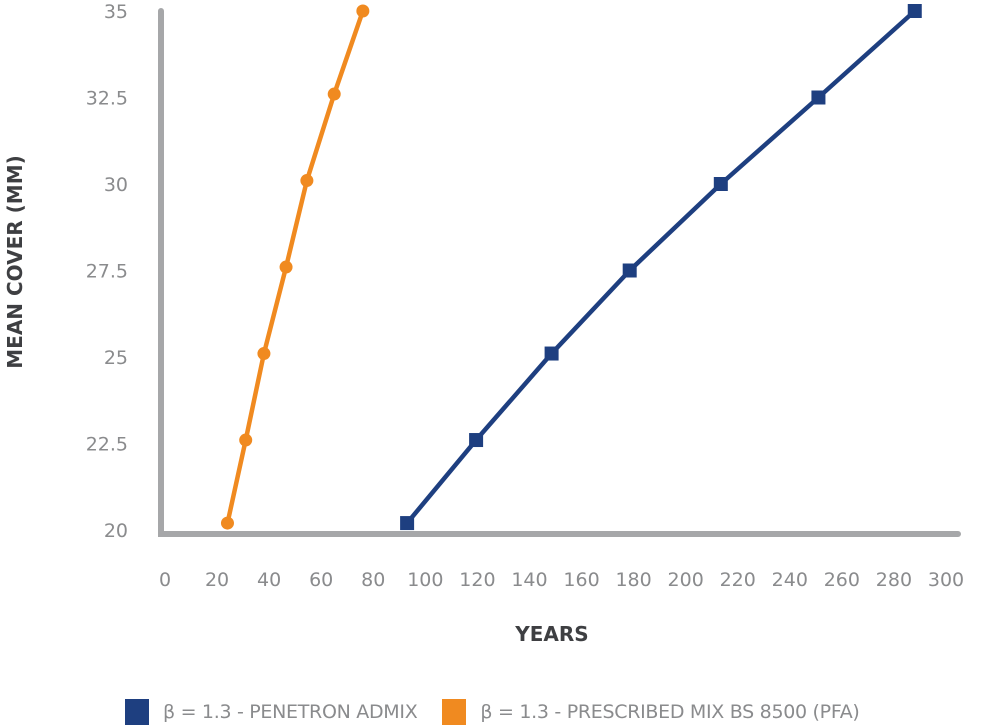 This screenshot has height=727, width=1000. Describe the element at coordinates (165, 580) in the screenshot. I see `x-tick-label: 0` at that location.